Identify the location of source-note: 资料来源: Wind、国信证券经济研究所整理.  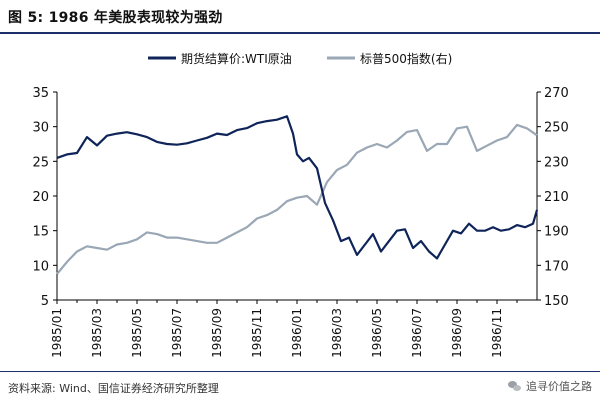
(113, 388).